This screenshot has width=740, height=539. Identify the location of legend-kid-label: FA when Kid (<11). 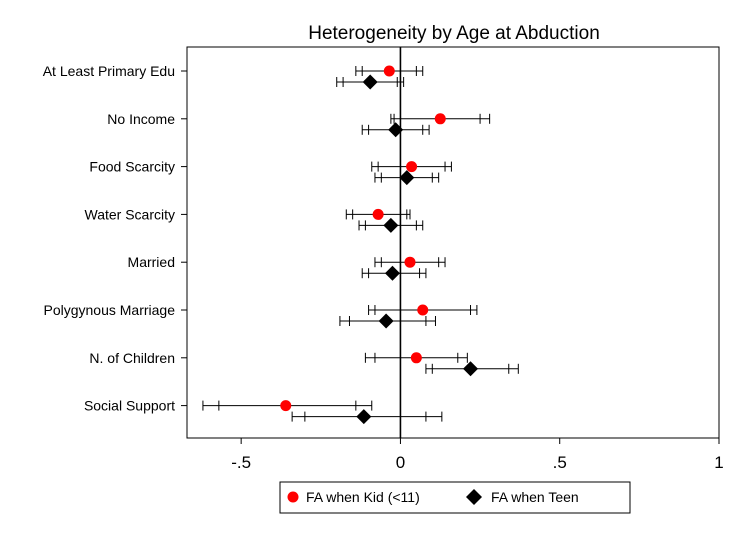
(363, 497).